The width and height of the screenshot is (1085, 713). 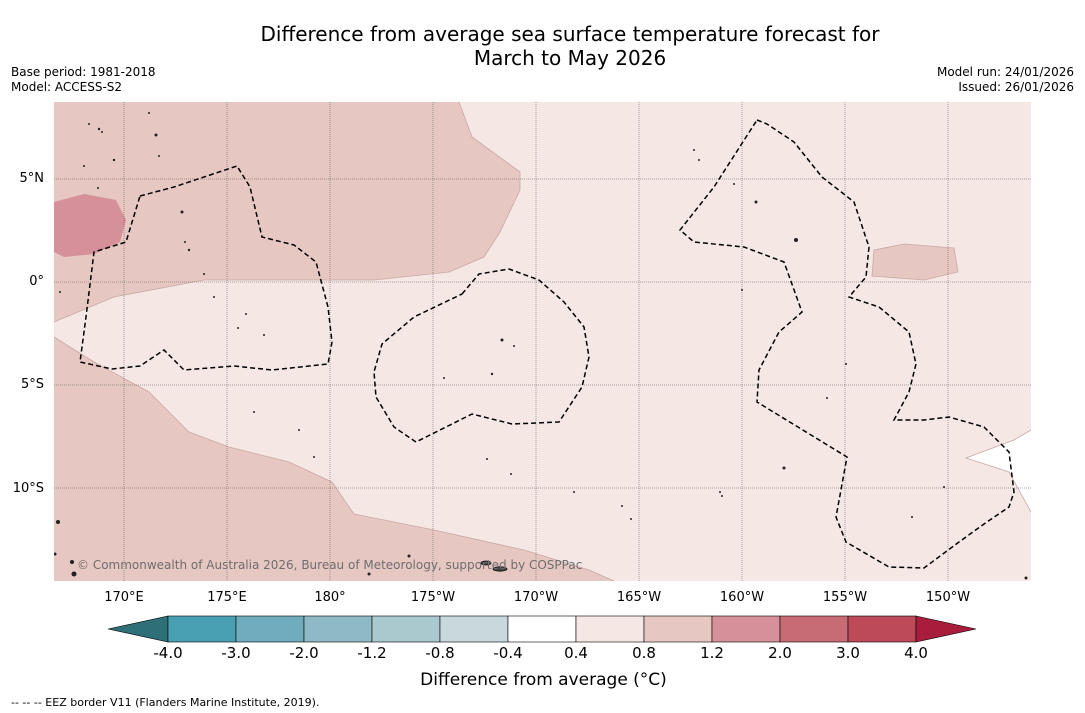 I want to click on lon-label-170e: 170°E, so click(x=124, y=597).